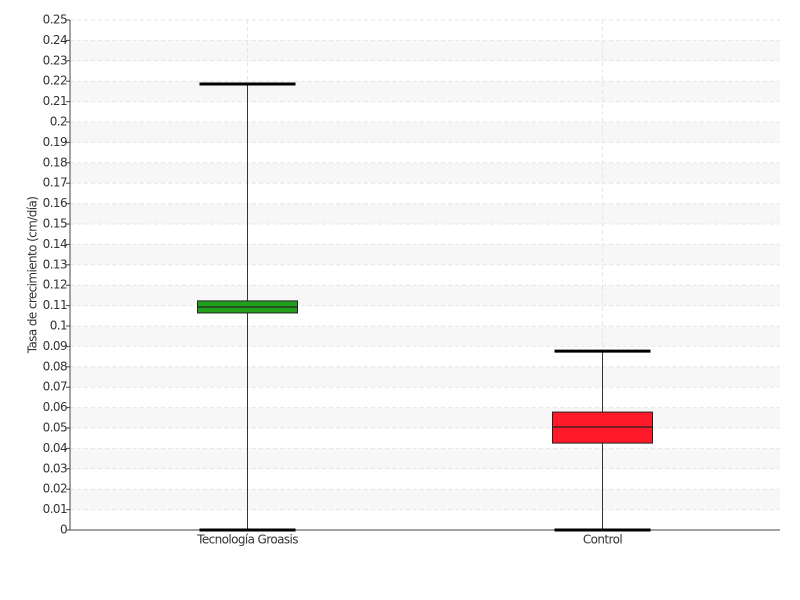 The image size is (800, 600). I want to click on y-tick-label: 0.24, so click(55, 40).